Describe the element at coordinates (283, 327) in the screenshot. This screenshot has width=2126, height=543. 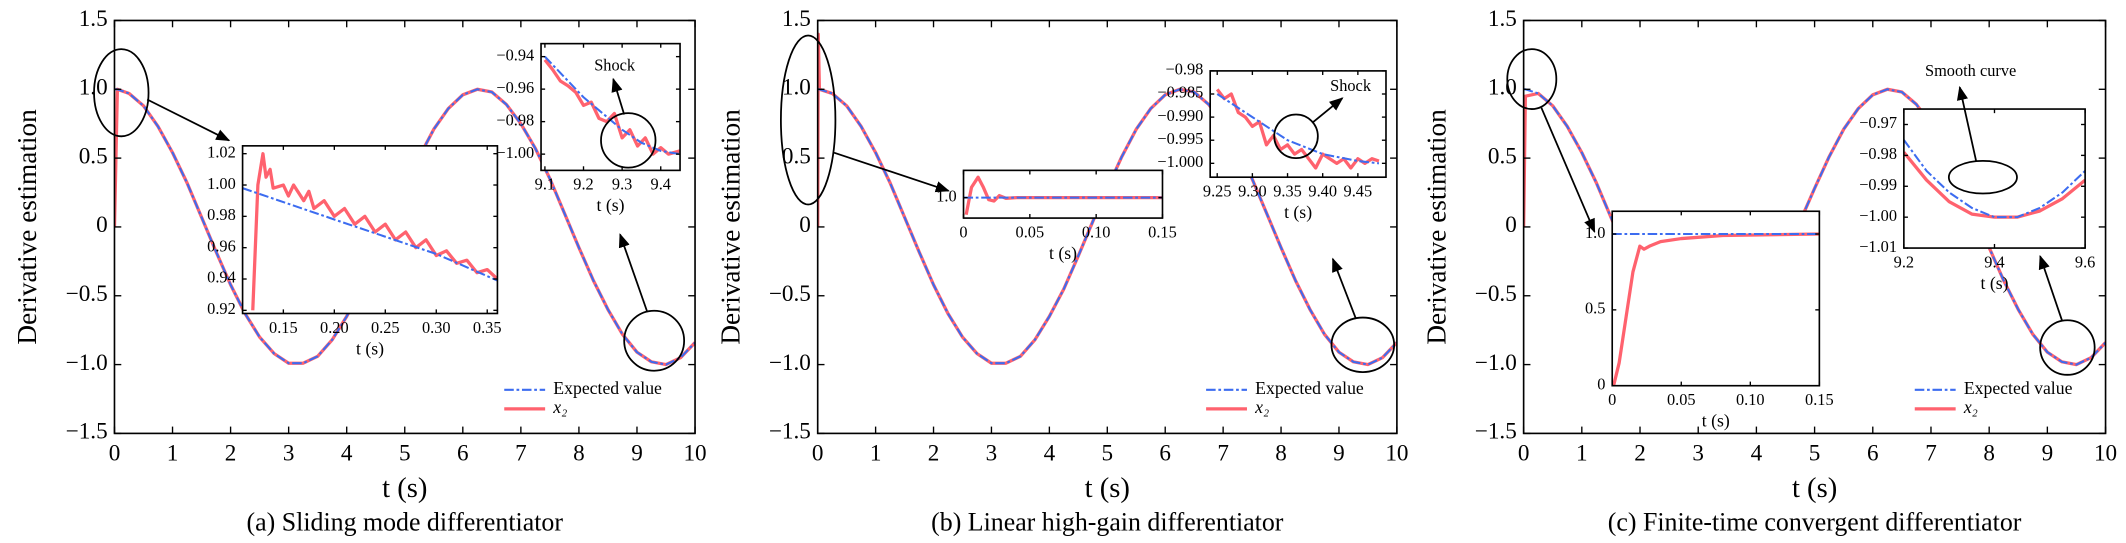
I see `x-tick-label: 0.15` at that location.